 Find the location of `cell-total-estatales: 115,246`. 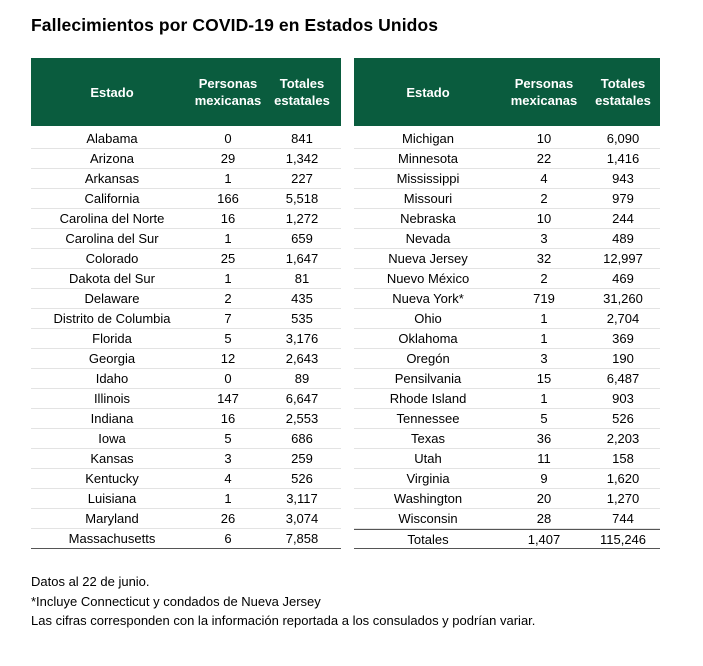

cell-total-estatales: 115,246 is located at coordinates (623, 539).